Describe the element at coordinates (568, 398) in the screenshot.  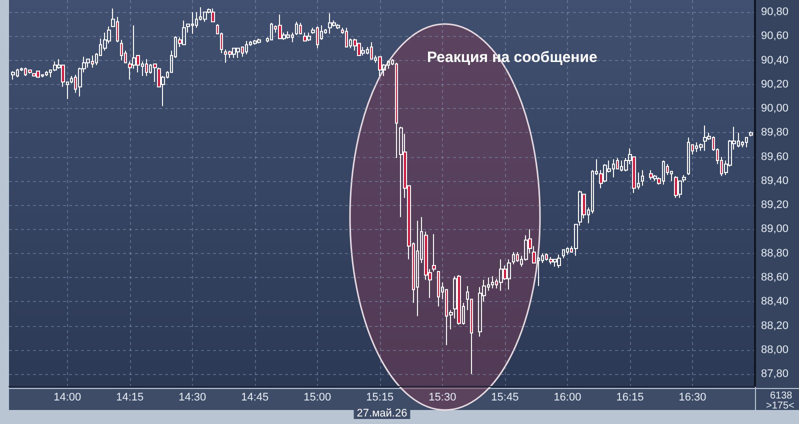
I see `x-tick-label: 16:00` at that location.